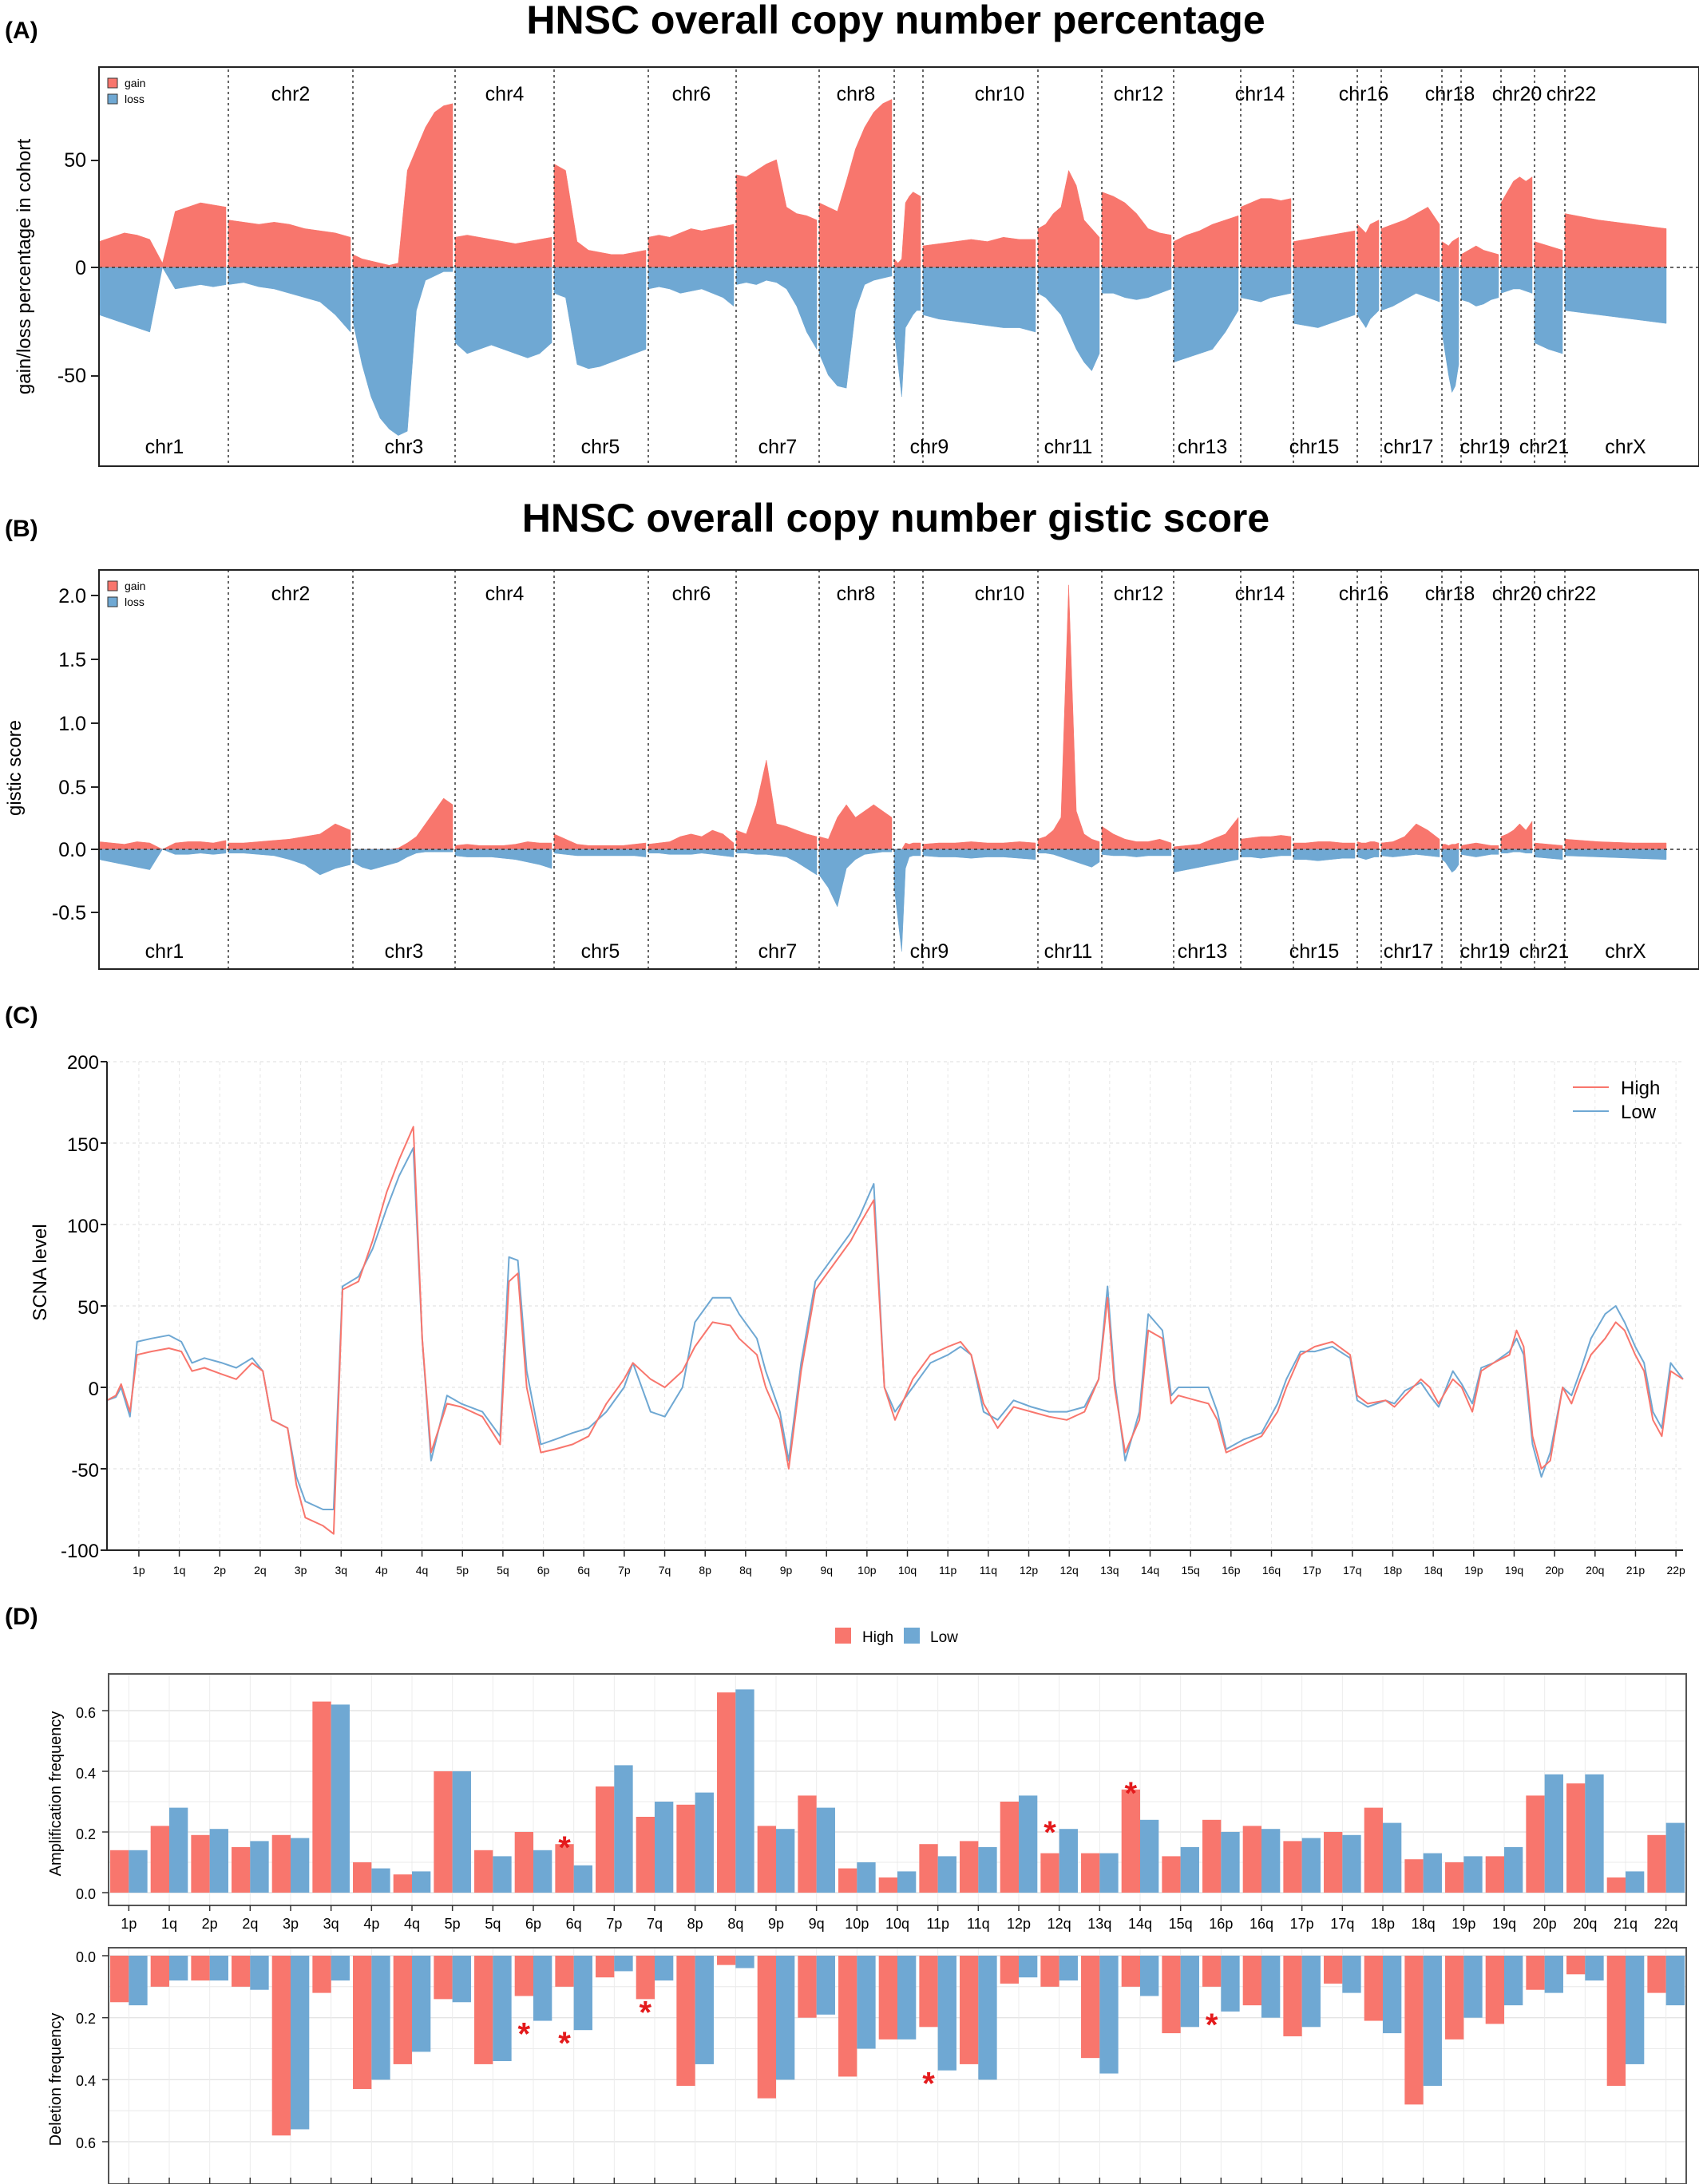 The height and width of the screenshot is (2184, 1699). What do you see at coordinates (178, 1850) in the screenshot?
I see `amp-bar-low-1q` at bounding box center [178, 1850].